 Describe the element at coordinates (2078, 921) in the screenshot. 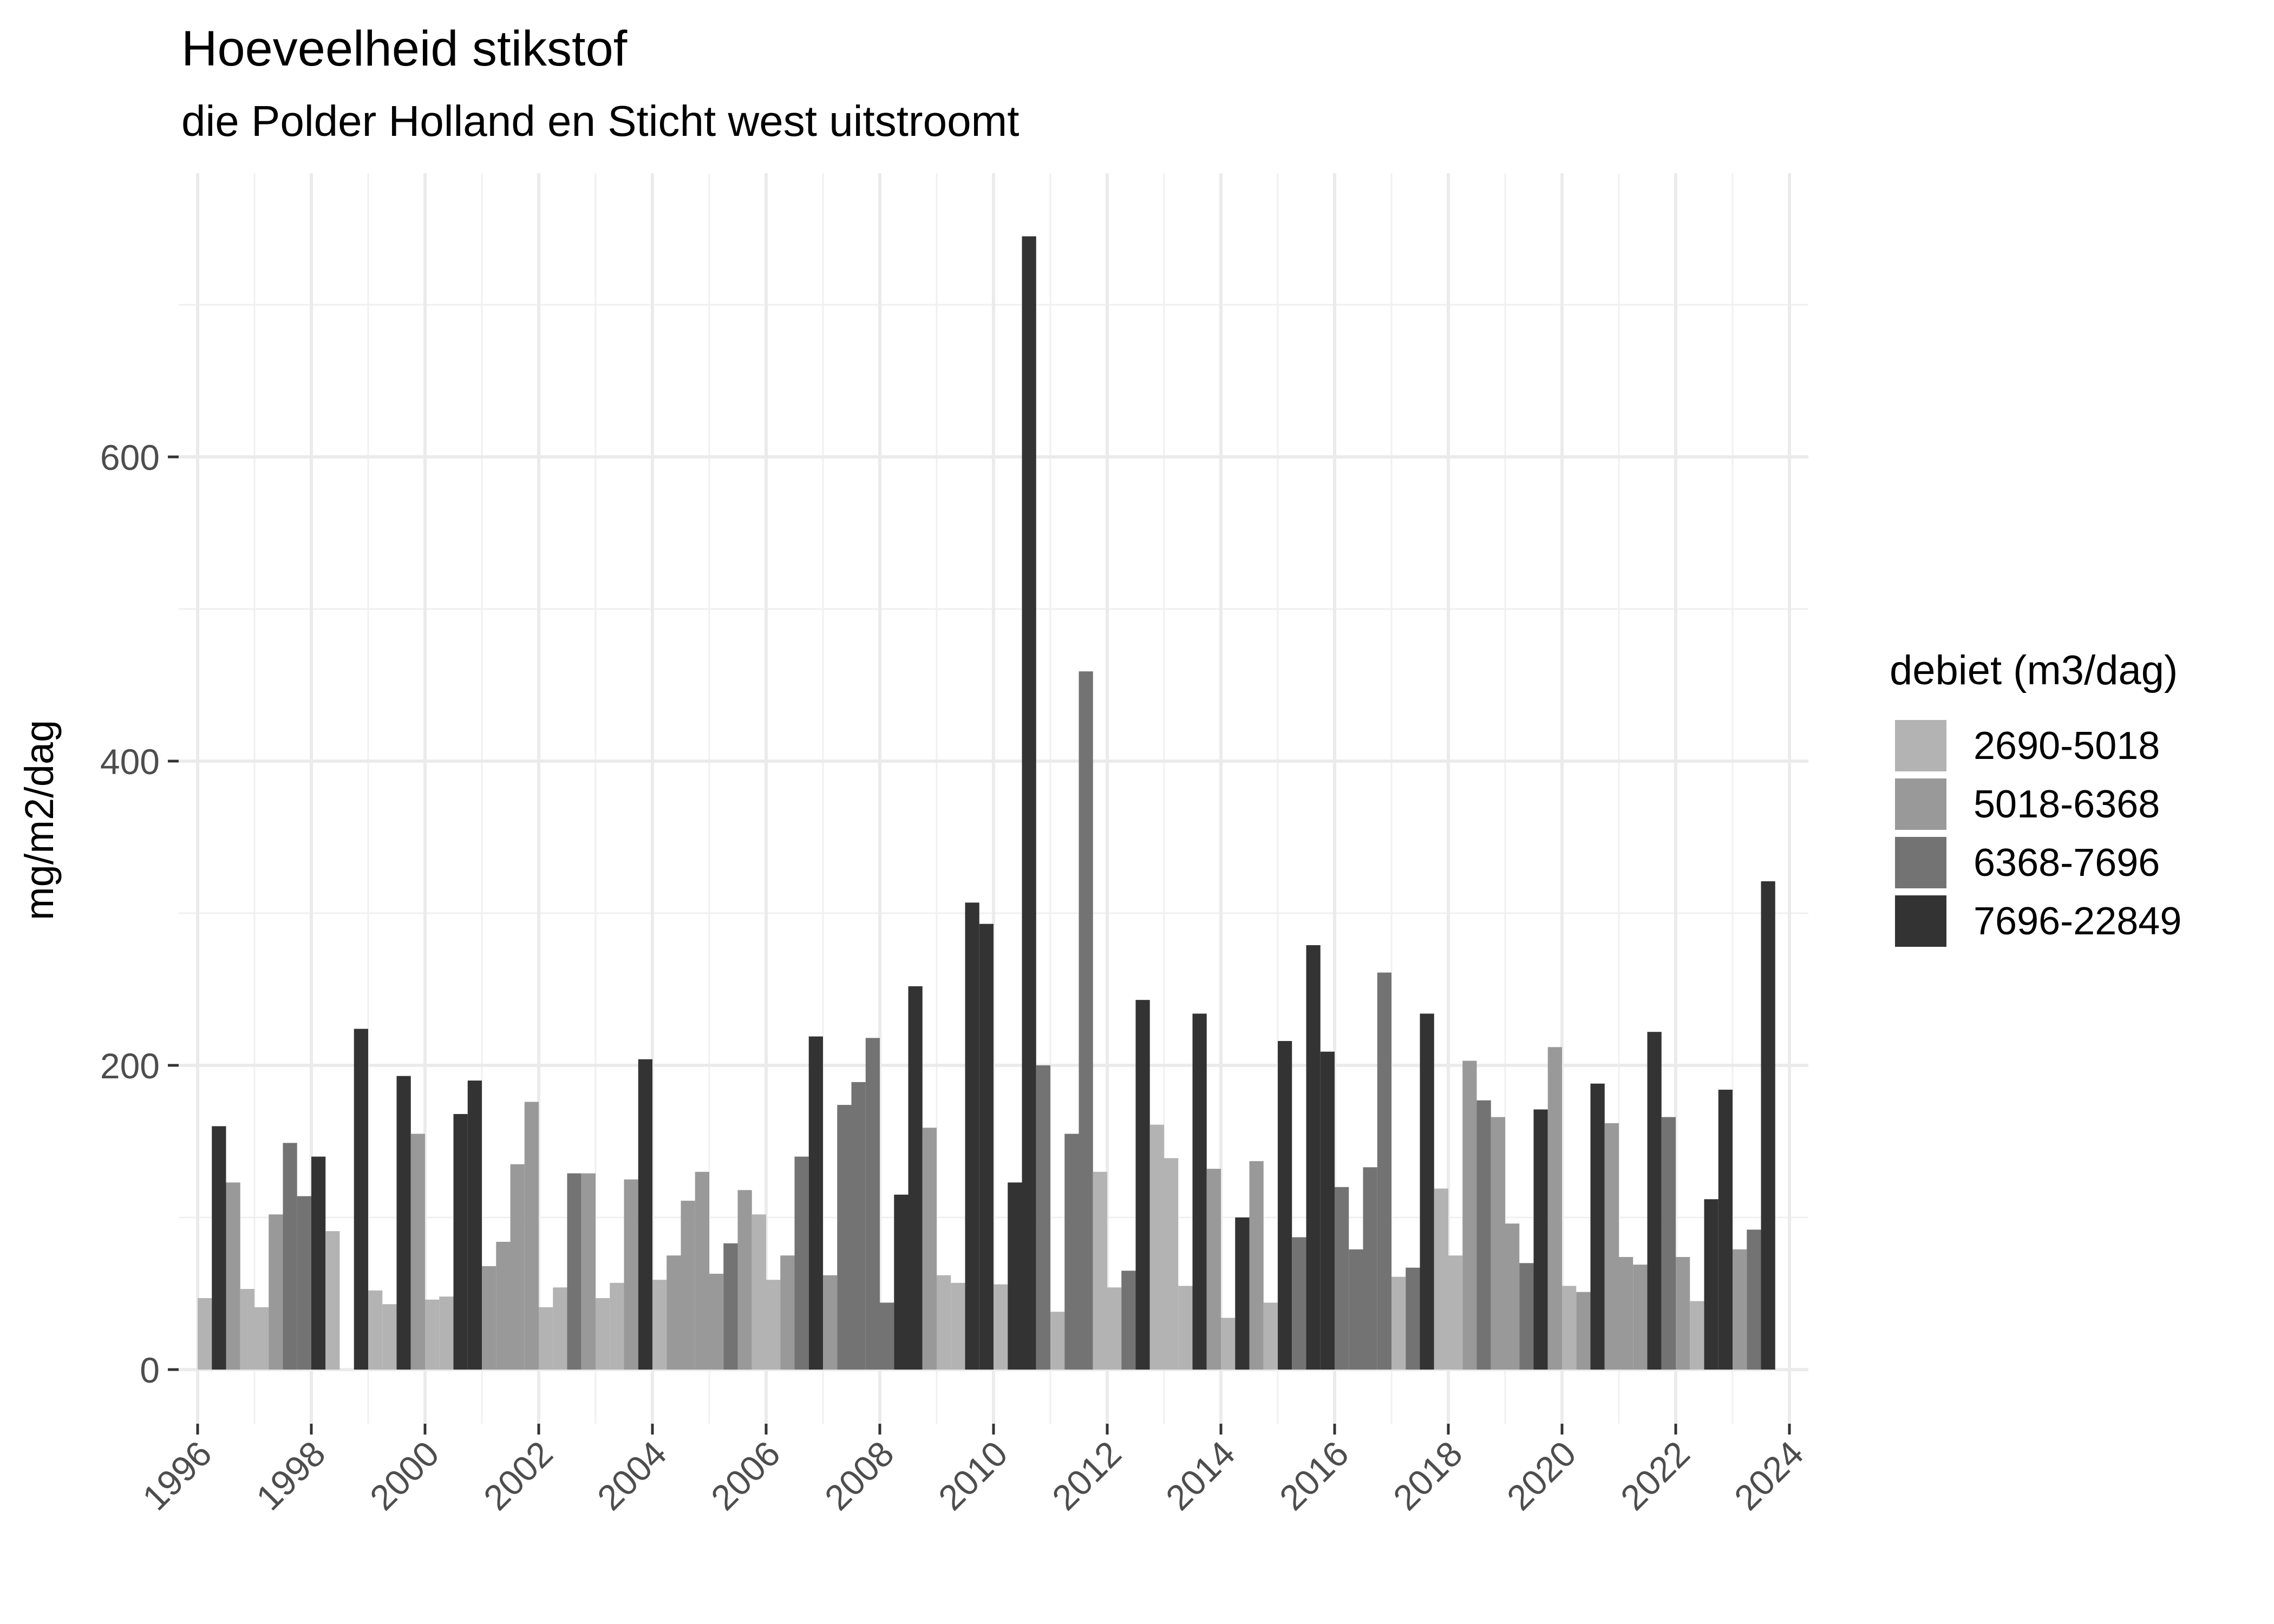

I see `legend-label: 7696-22849` at that location.